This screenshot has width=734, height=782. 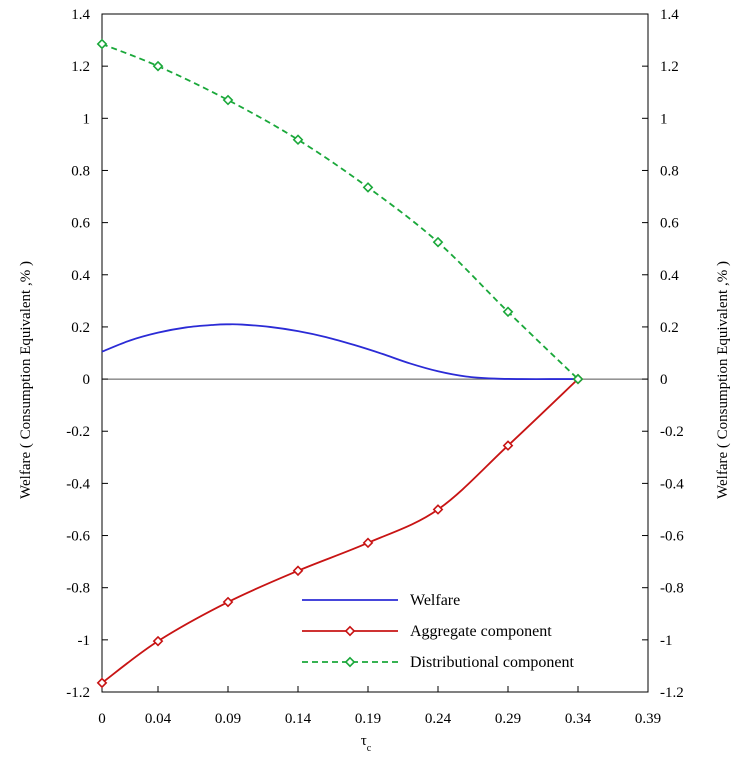 I want to click on x-tick-label: 0.24, so click(x=438, y=719).